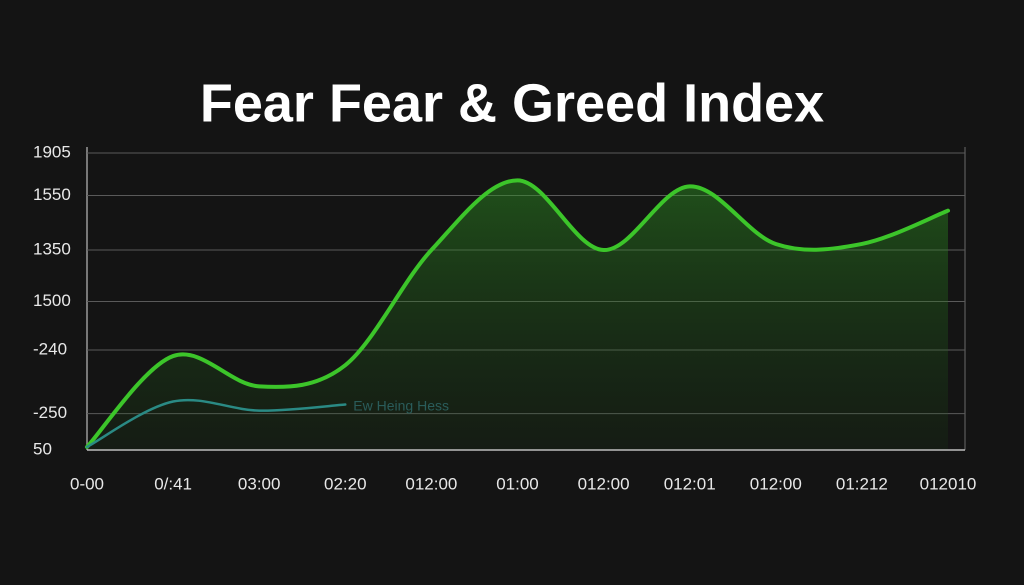 This screenshot has height=585, width=1024. I want to click on y-tick-label: 50, so click(42, 448).